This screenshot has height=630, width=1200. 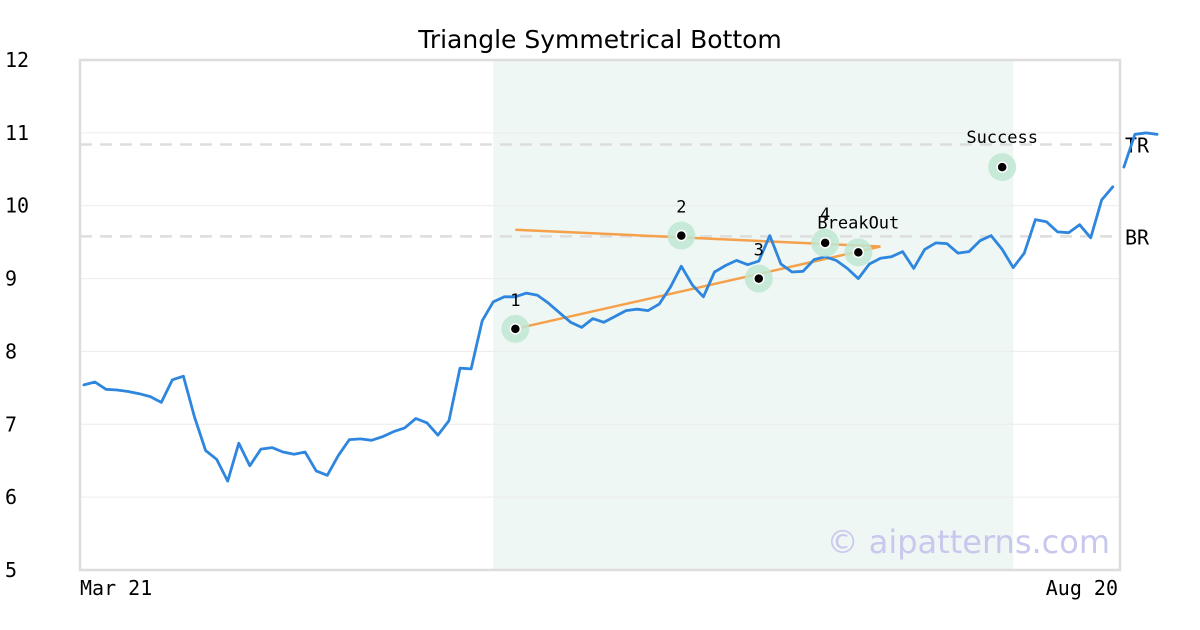 I want to click on y-tick-9: 9, so click(x=11, y=279).